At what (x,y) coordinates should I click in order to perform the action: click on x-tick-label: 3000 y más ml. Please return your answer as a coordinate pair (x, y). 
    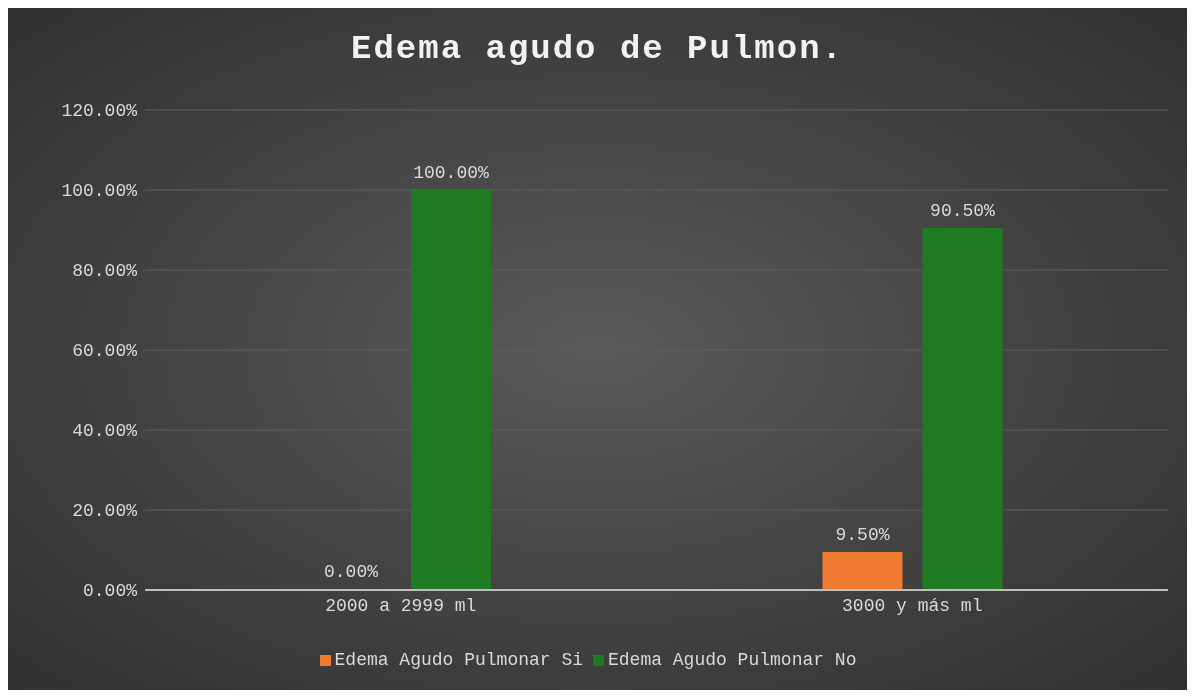
    Looking at the image, I should click on (912, 605).